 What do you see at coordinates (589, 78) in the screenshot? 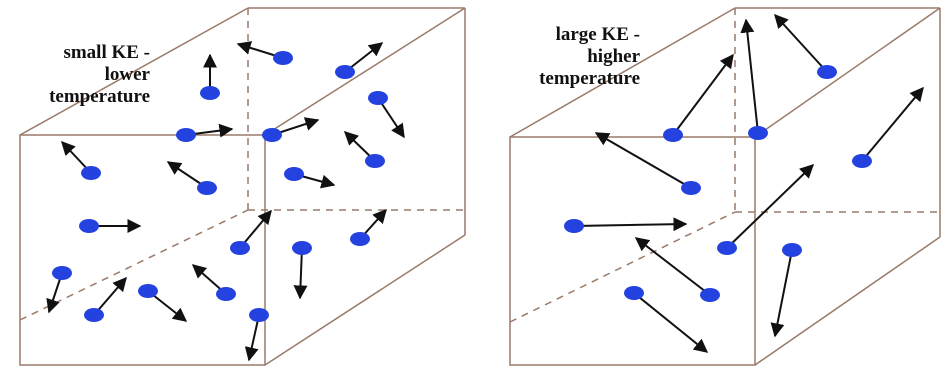
I see `right-label-line-3: temperature` at bounding box center [589, 78].